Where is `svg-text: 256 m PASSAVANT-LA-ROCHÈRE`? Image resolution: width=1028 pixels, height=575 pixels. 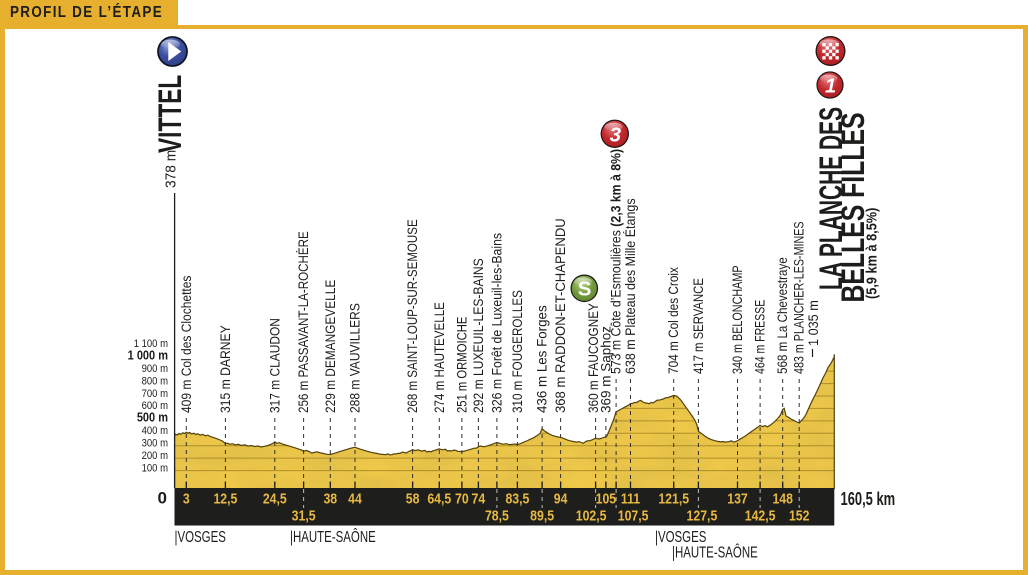 svg-text: 256 m PASSAVANT-LA-ROCHÈRE is located at coordinates (303, 322).